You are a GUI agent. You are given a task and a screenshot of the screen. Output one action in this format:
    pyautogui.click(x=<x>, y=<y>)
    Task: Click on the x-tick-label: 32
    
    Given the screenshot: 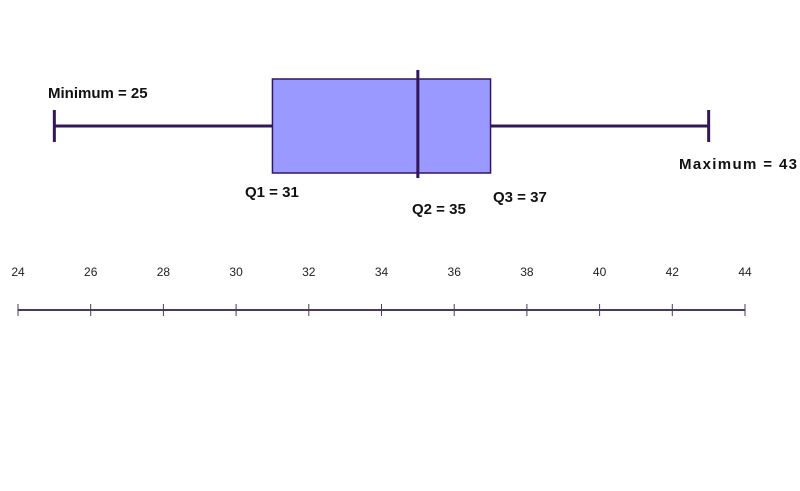 What is the action you would take?
    pyautogui.click(x=309, y=272)
    